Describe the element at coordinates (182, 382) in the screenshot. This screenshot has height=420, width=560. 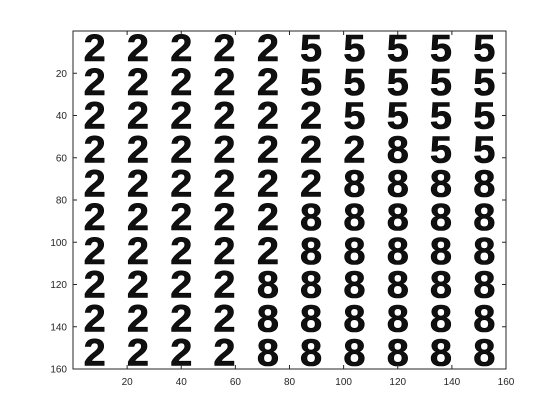
I see `x-tick-label: 40` at that location.